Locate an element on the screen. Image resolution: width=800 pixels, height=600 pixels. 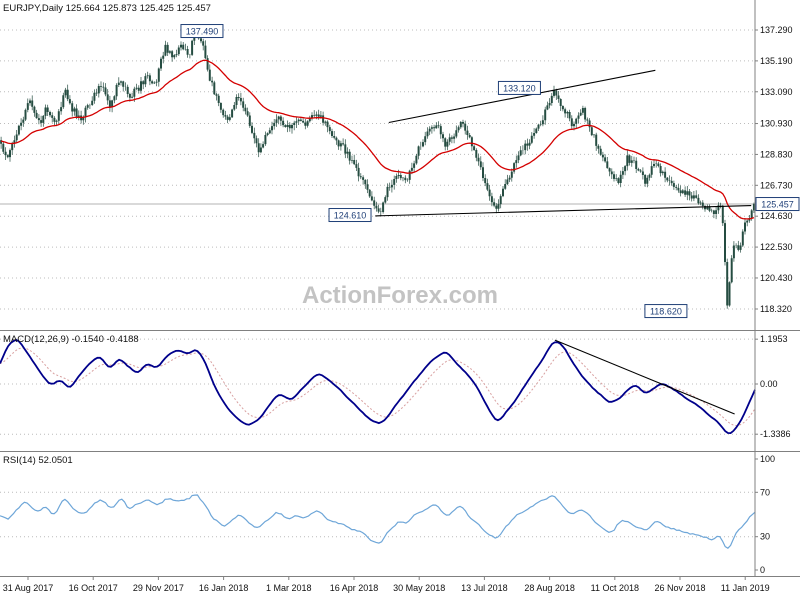
macd-trendline is located at coordinates (644, 377).